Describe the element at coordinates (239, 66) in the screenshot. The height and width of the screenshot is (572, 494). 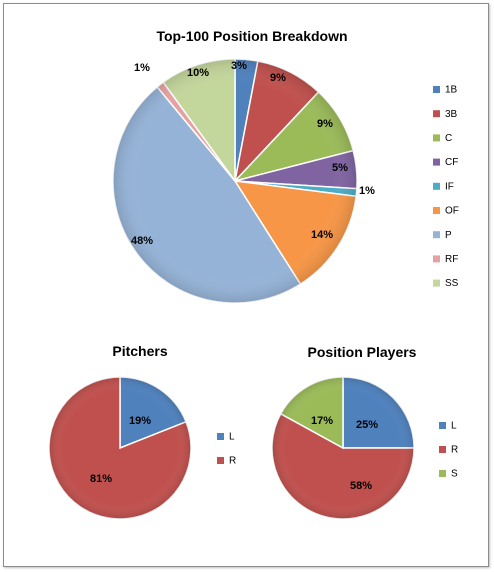
I see `data-label-1b: 3%` at that location.